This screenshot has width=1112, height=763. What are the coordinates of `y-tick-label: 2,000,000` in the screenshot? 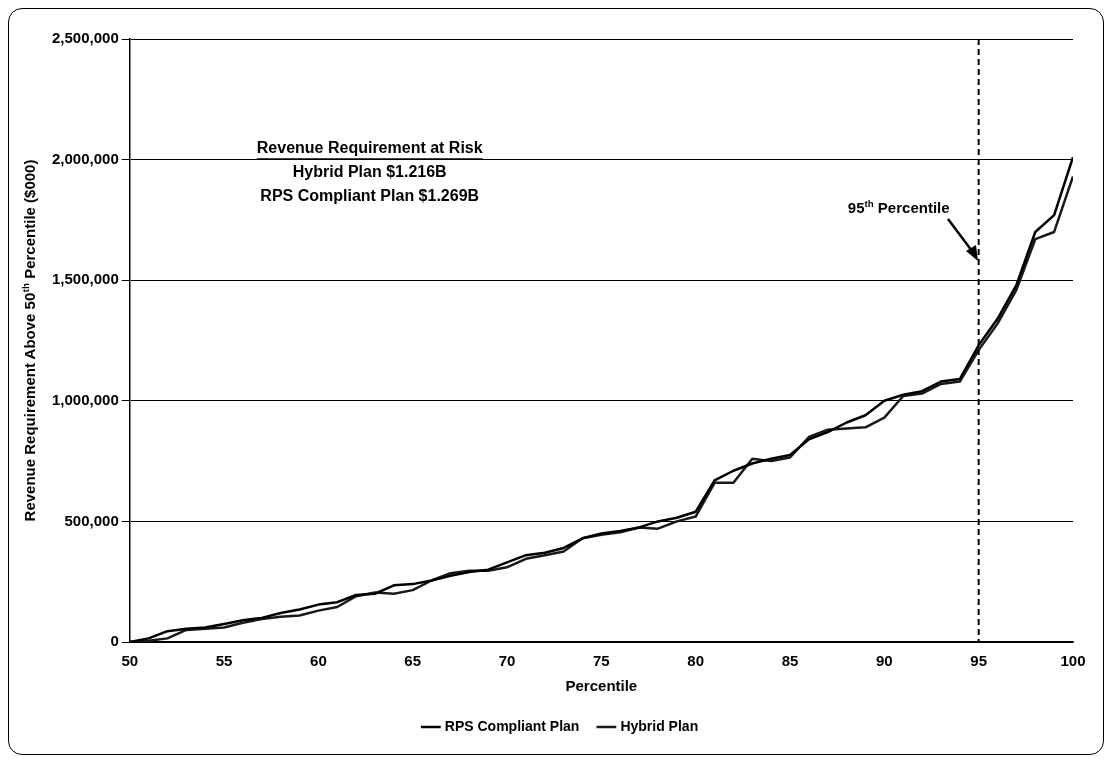 It's located at (85, 158).